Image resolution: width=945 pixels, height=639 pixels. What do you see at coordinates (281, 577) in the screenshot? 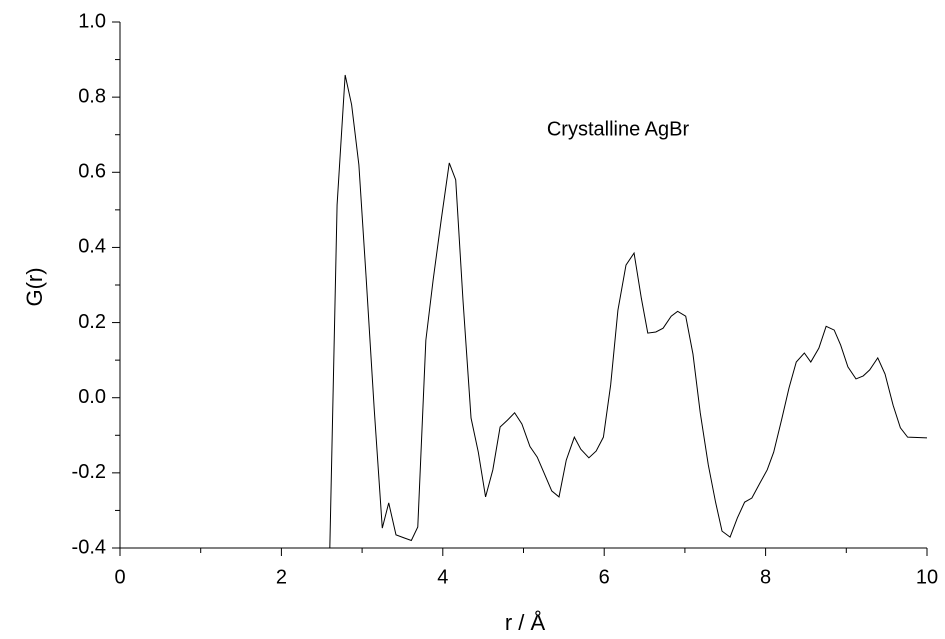
I see `x-tick-label: 2` at bounding box center [281, 577].